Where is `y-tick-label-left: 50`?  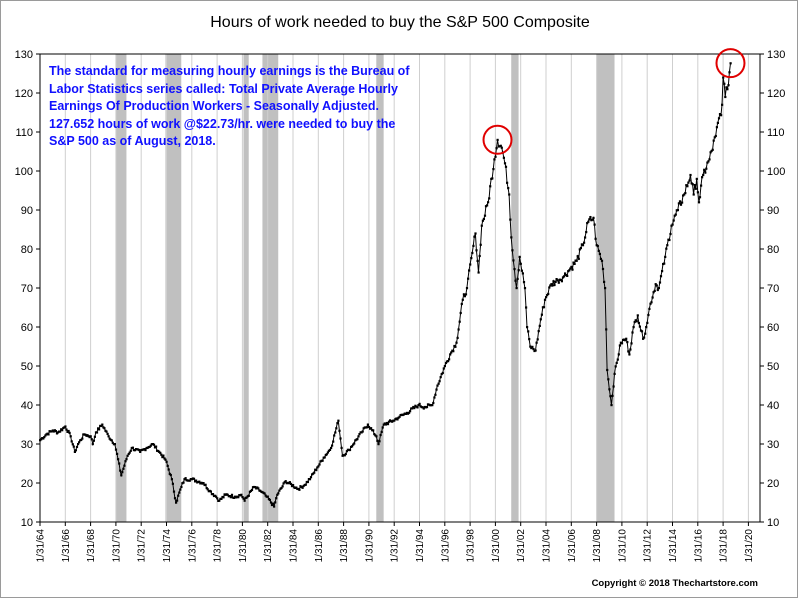 y-tick-label-left: 50 is located at coordinates (27, 367).